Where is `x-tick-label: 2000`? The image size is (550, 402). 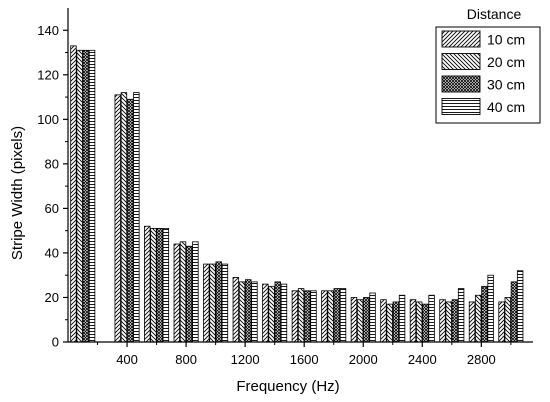
x-tick-label: 2000 is located at coordinates (363, 359).